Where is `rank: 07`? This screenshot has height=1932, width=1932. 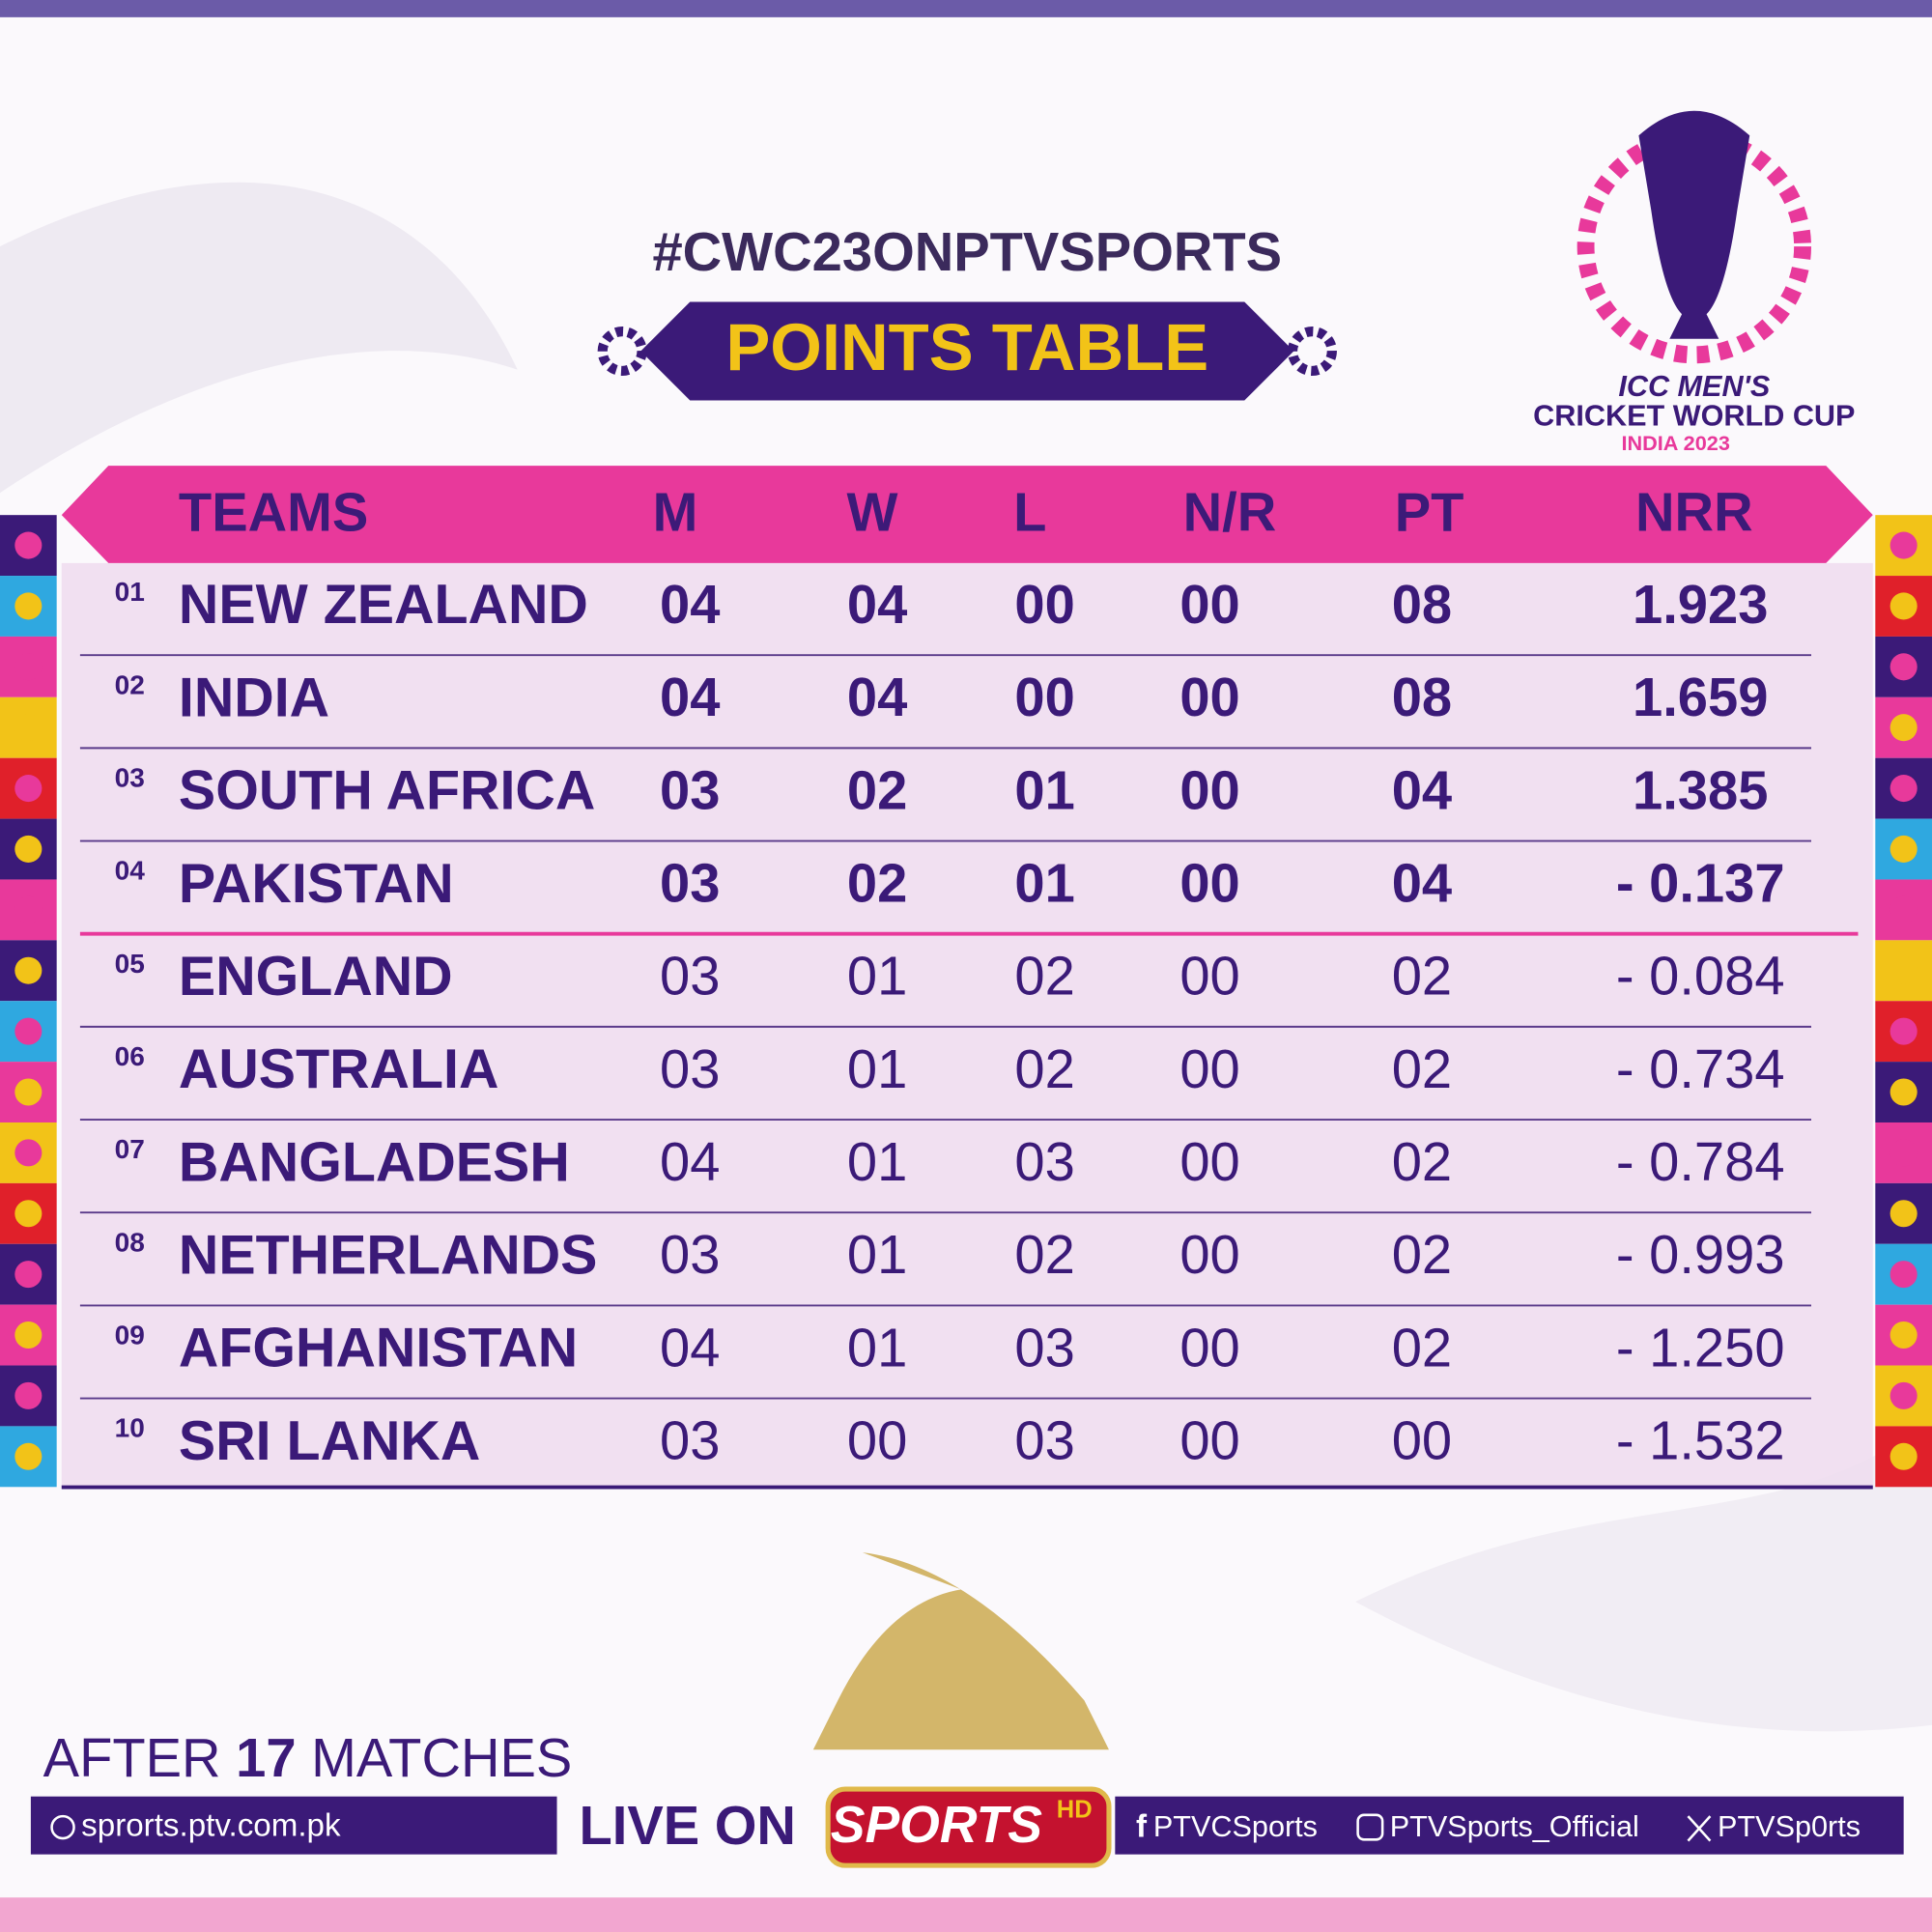
rank: 07 is located at coordinates (130, 1149).